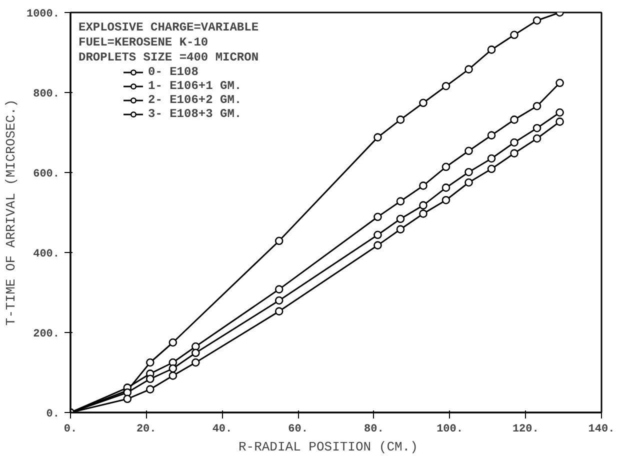  I want to click on y-axis-title: T-TIME OF ARRIVAL (MICROSEC.), so click(10, 212).